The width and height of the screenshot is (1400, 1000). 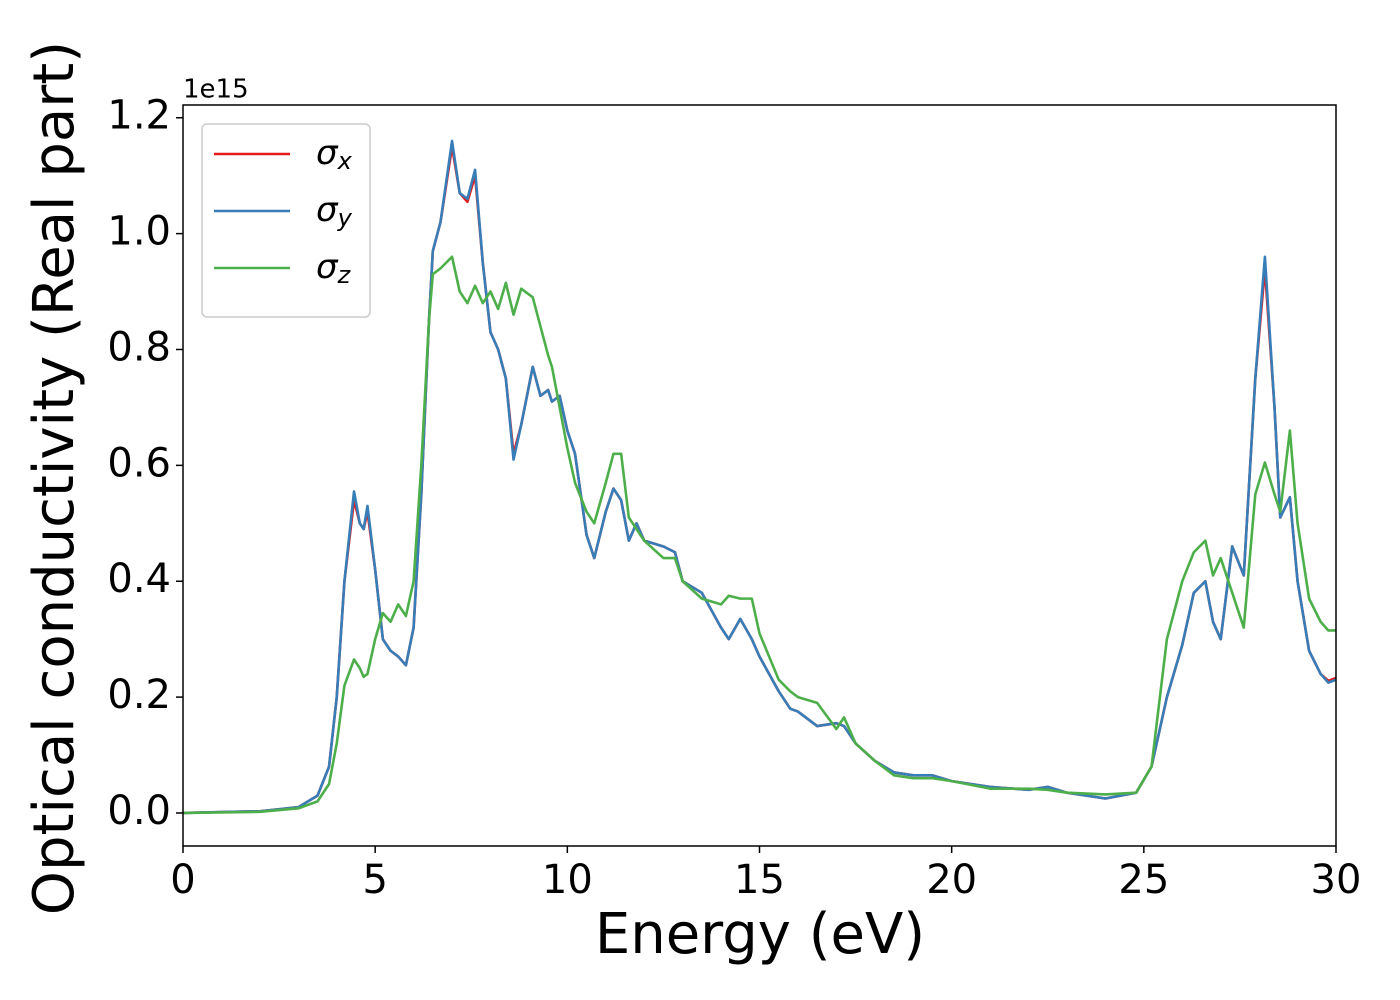 What do you see at coordinates (760, 934) in the screenshot?
I see `x-axis-label: Energy (eV)` at bounding box center [760, 934].